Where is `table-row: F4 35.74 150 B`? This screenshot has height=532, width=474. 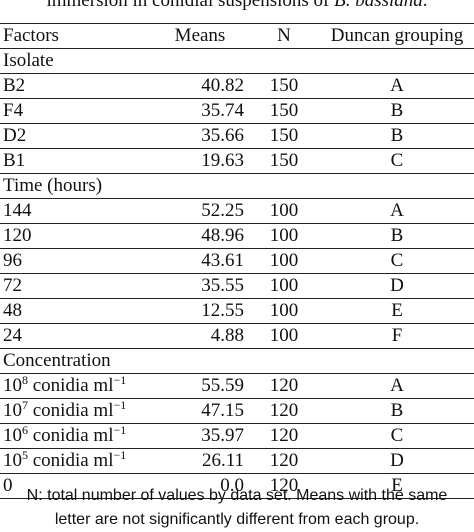 table-row: F4 35.74 150 B is located at coordinates (237, 111).